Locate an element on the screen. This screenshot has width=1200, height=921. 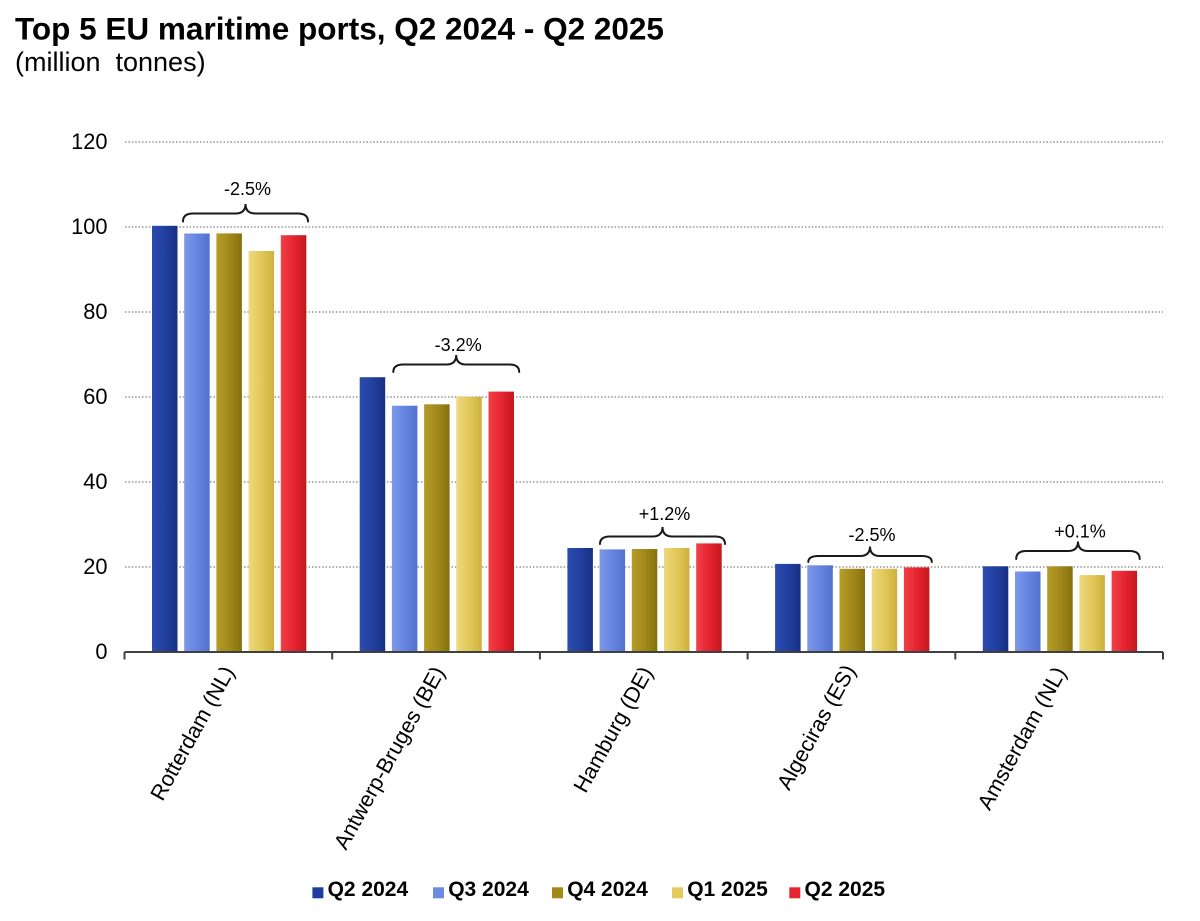
svg-text: Q2 2025 is located at coordinates (845, 889).